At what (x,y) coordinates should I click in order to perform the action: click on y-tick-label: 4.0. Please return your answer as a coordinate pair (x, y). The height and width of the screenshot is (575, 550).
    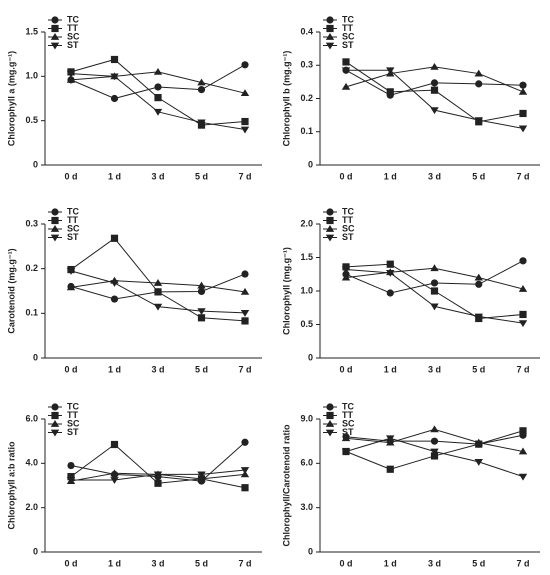
    Looking at the image, I should click on (31, 463).